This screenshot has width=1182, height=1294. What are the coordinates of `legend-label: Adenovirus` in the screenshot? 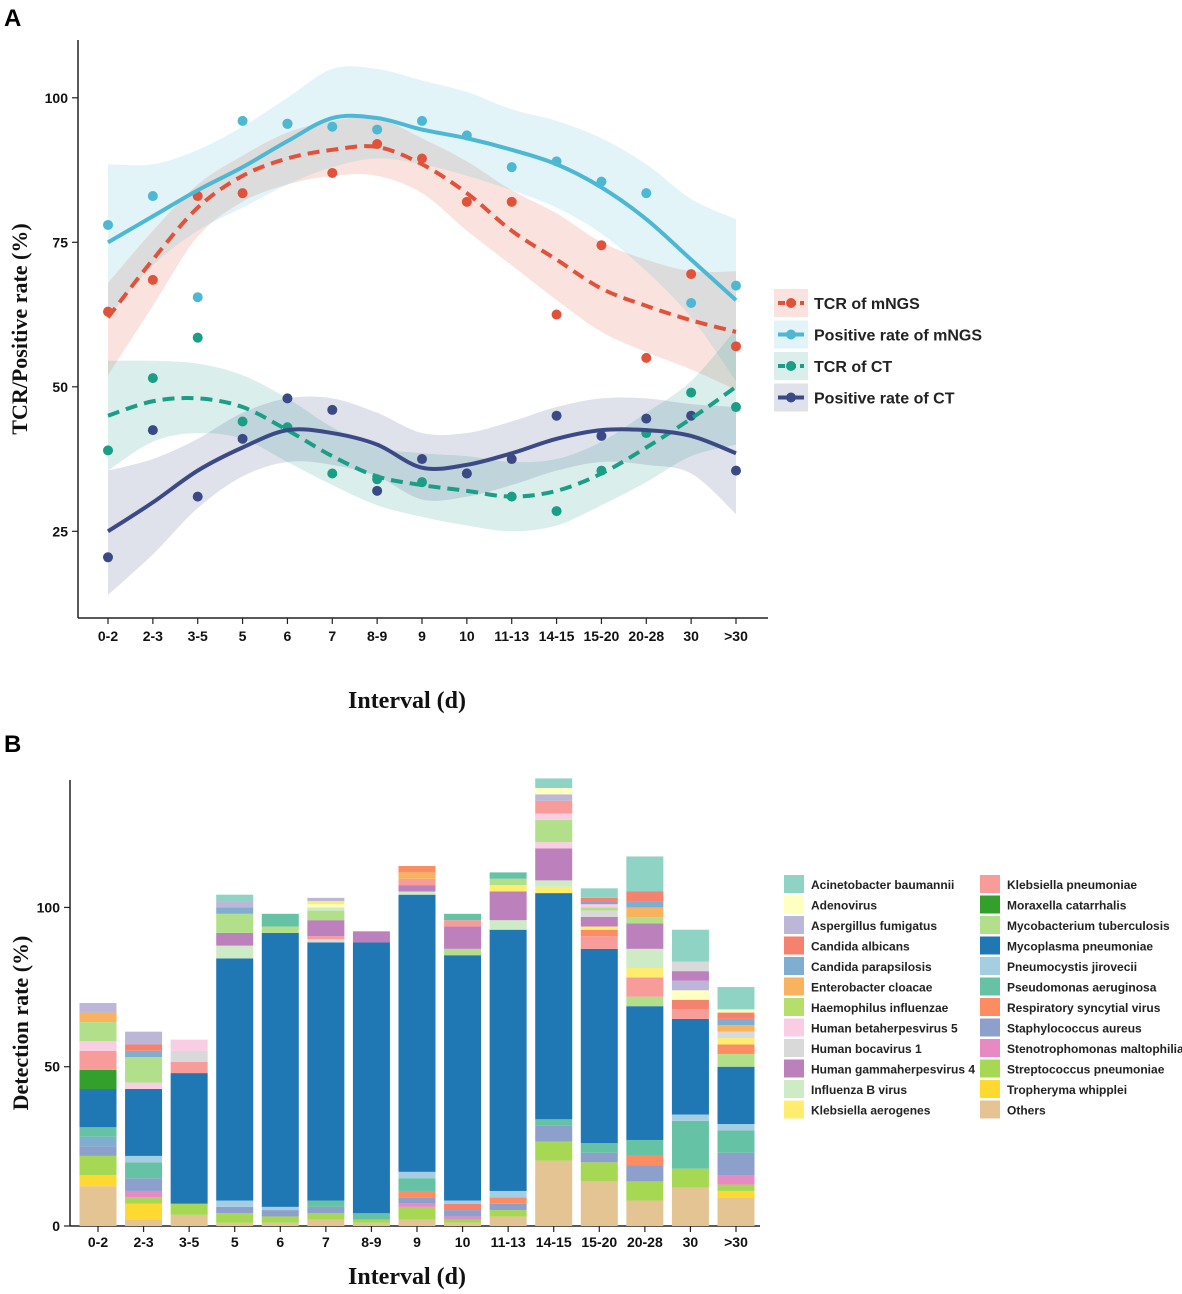 It's located at (844, 906).